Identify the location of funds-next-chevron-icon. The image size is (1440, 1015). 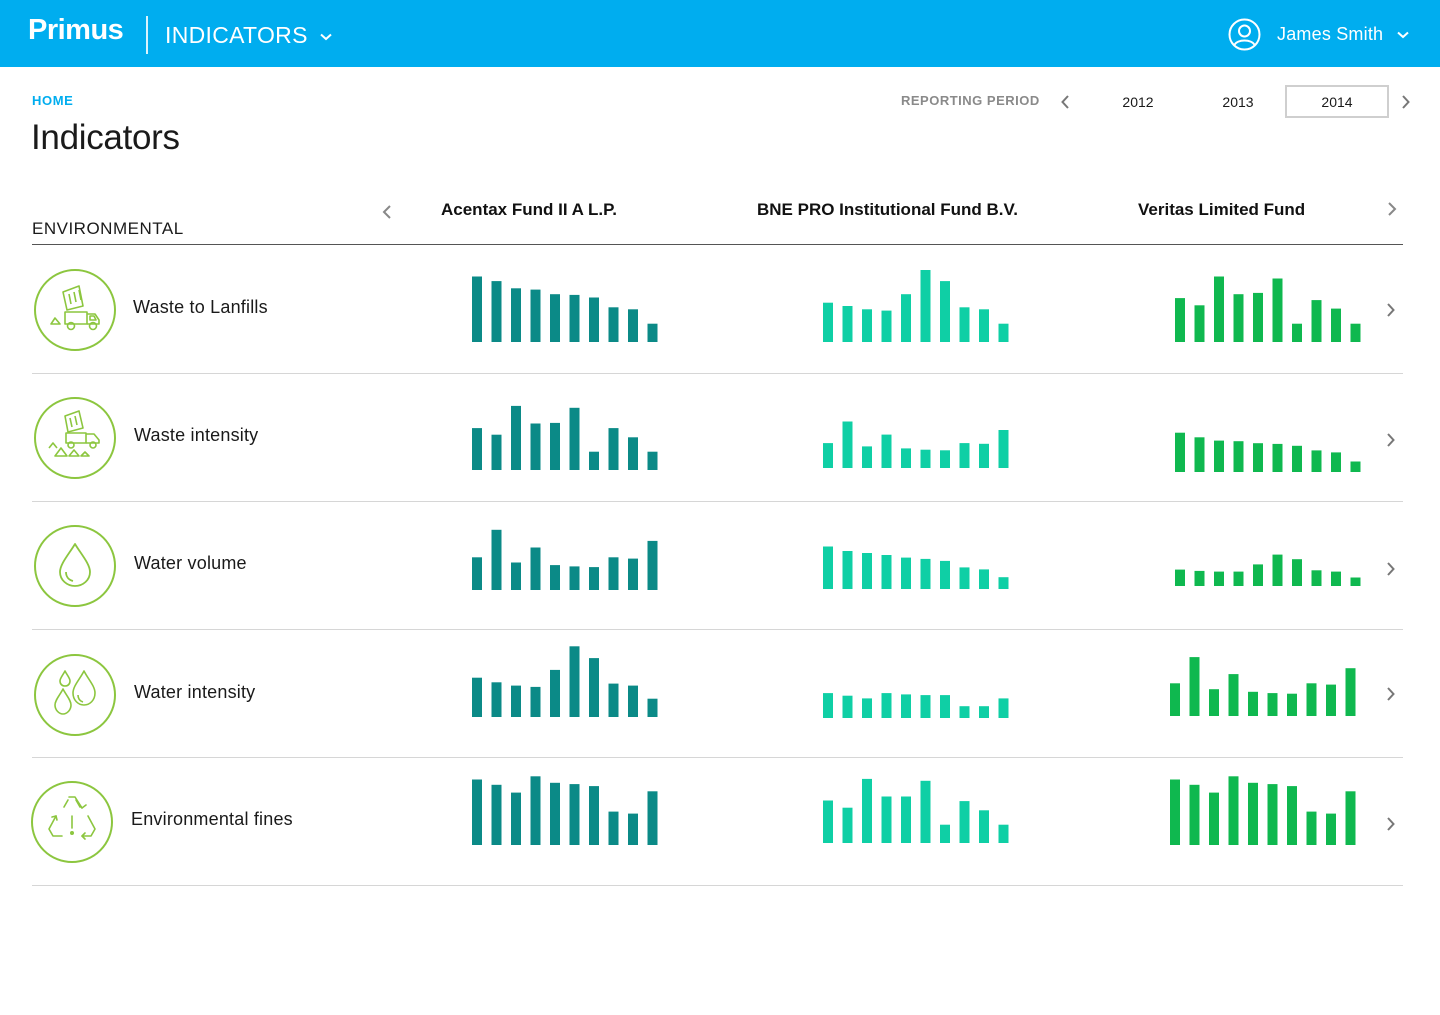
(1392, 209).